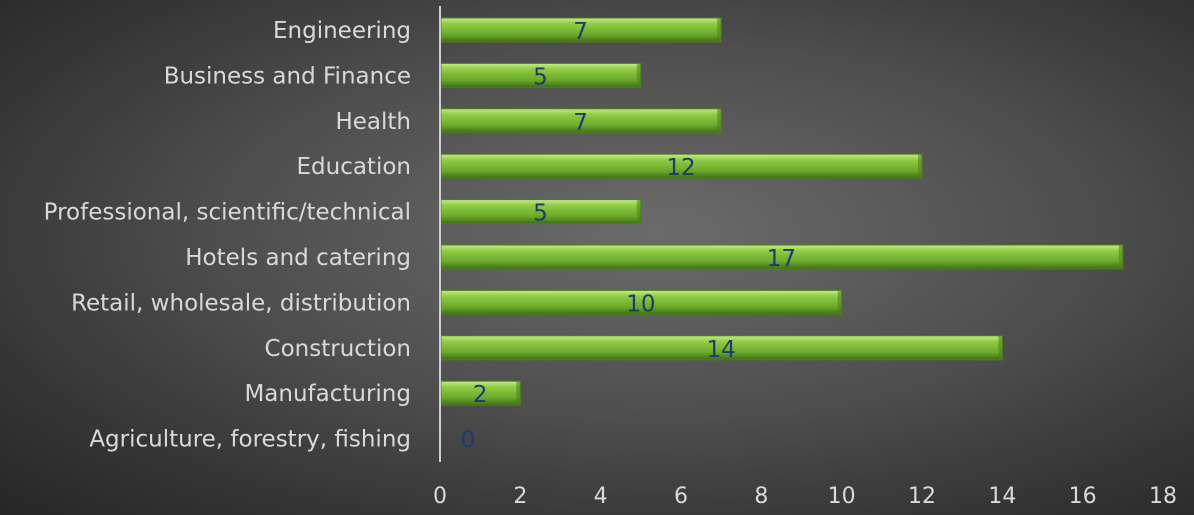  Describe the element at coordinates (518, 393) in the screenshot. I see `bar-end-cap-manufacturing` at that location.